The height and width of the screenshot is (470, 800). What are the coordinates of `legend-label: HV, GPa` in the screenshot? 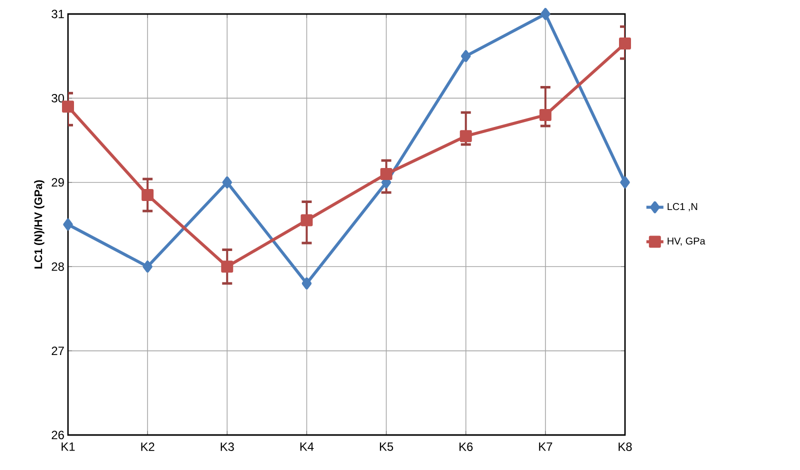 It's located at (687, 241).